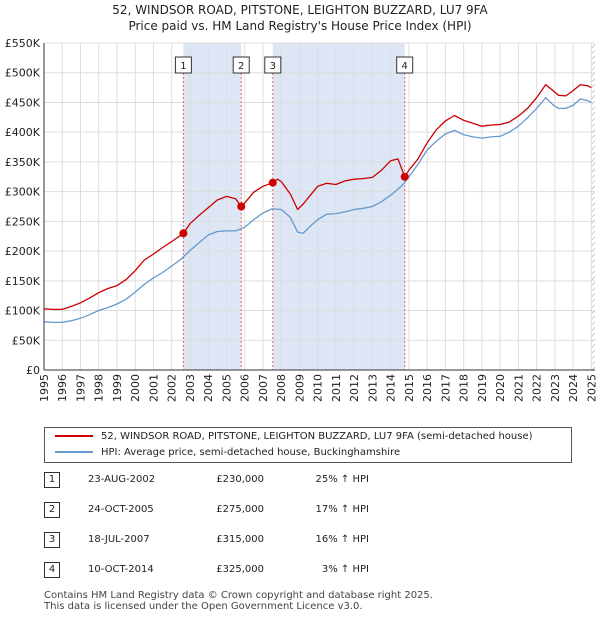 This screenshot has height=620, width=600. I want to click on sale-row: 4 10-OCT-2014 £325,000 3% ↑ HPI, so click(254, 570).